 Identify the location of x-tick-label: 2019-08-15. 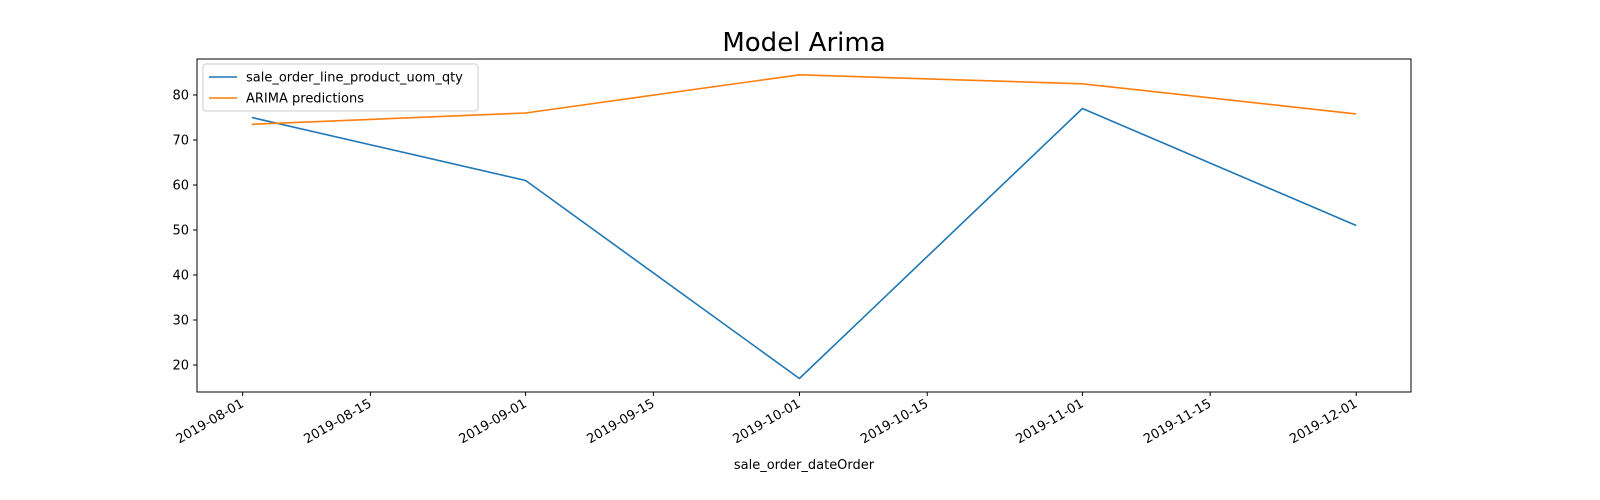
(337, 421).